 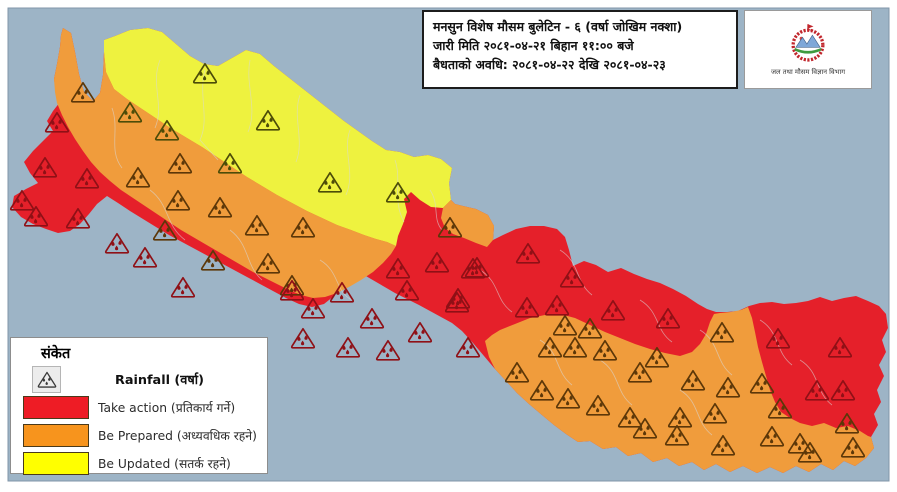 What do you see at coordinates (808, 43) in the screenshot?
I see `nepal-government-emblem-icon` at bounding box center [808, 43].